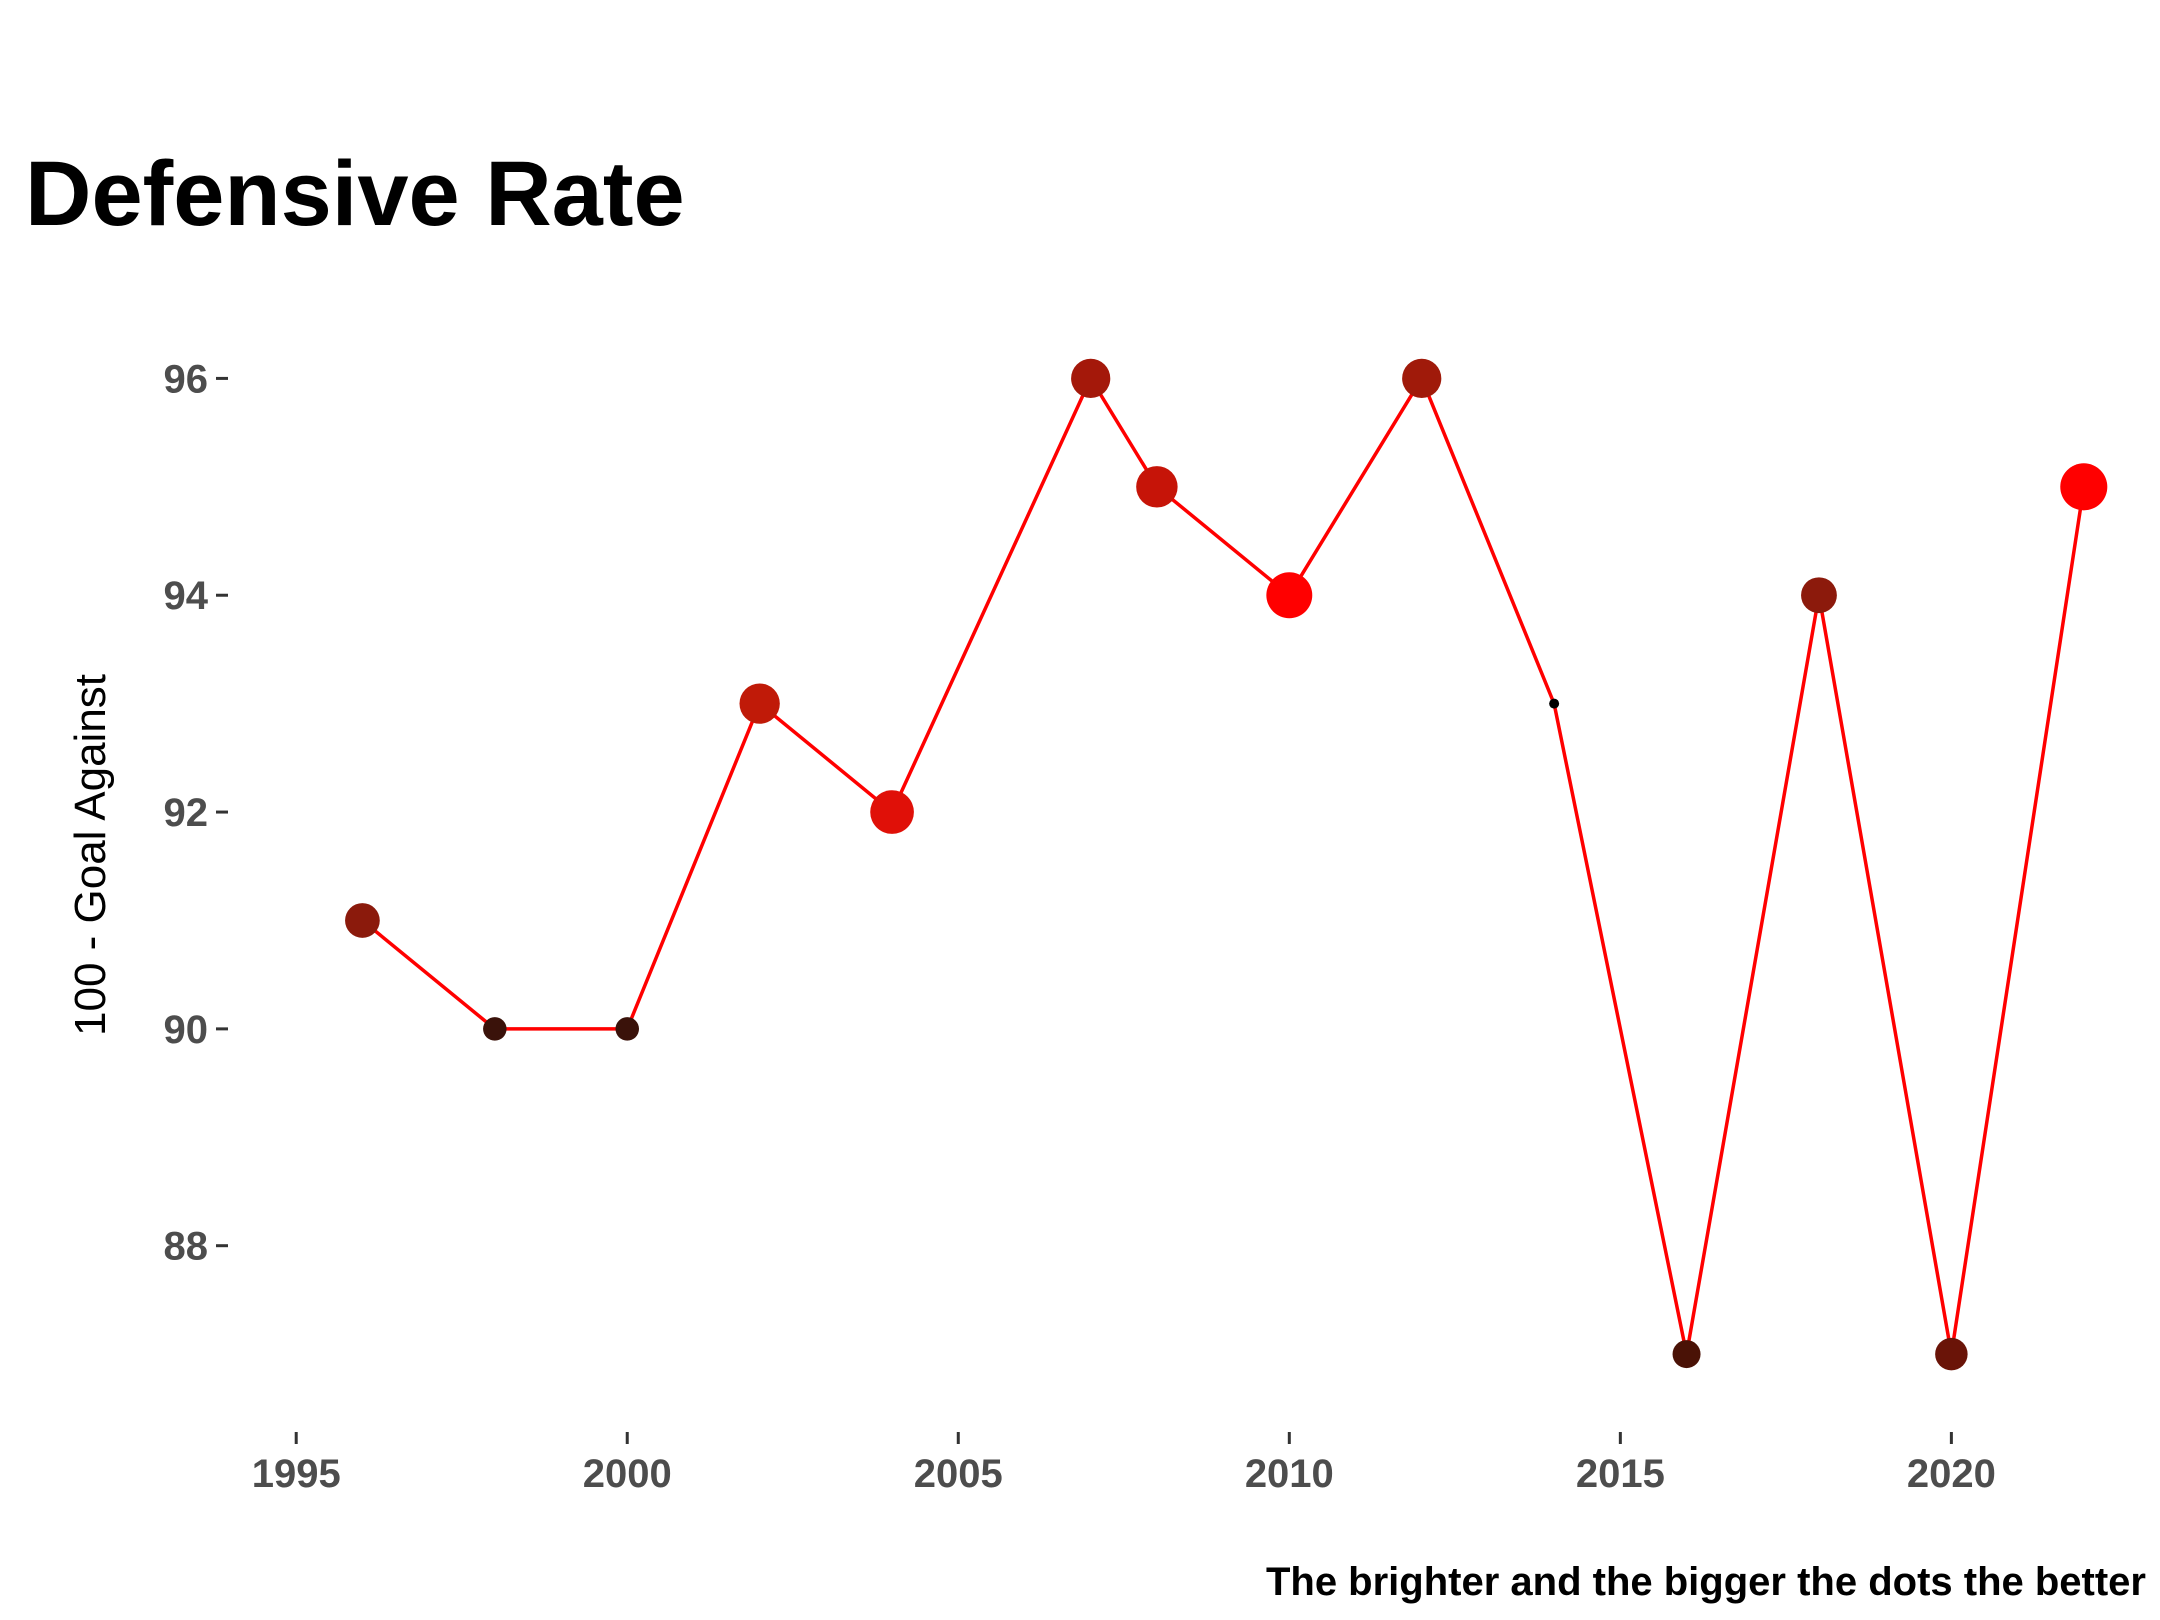  Describe the element at coordinates (90, 855) in the screenshot. I see `y-axis-label: 100 - Goal Against` at that location.